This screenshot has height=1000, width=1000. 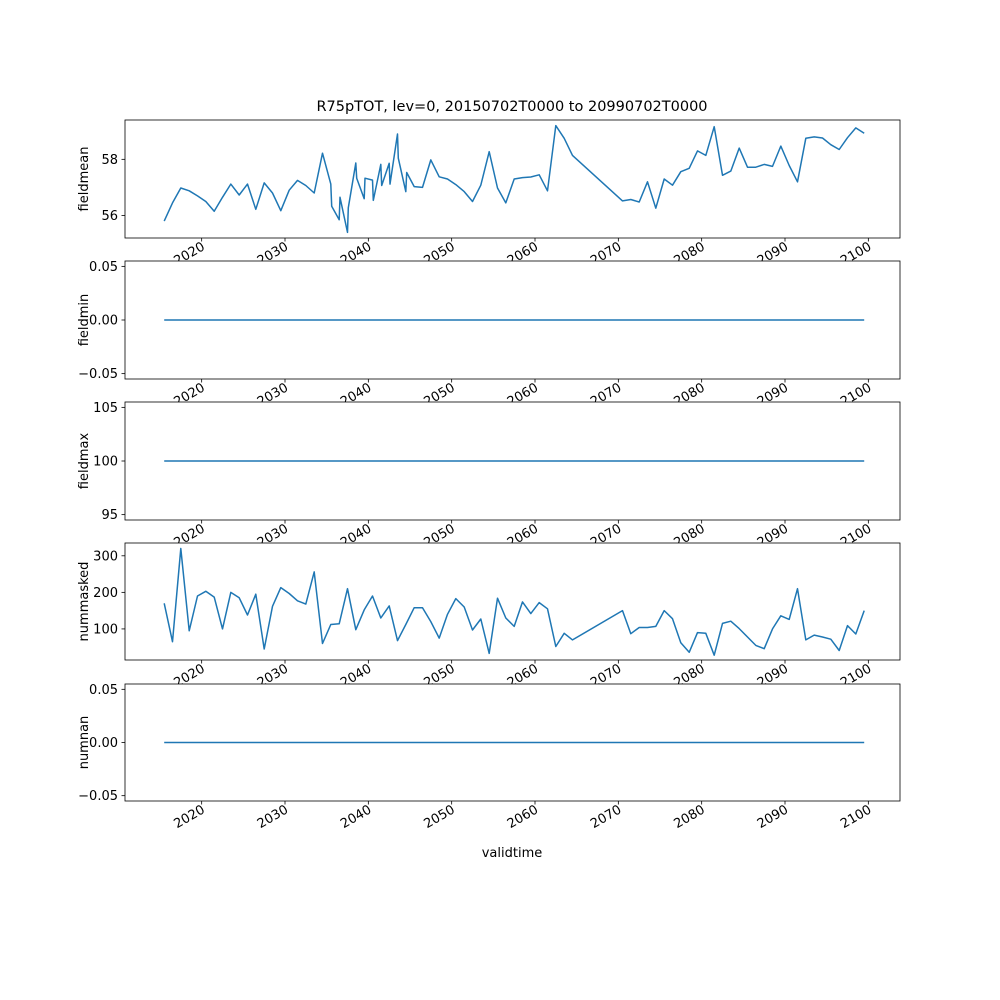 I want to click on series-line-fieldmean, so click(x=514, y=179).